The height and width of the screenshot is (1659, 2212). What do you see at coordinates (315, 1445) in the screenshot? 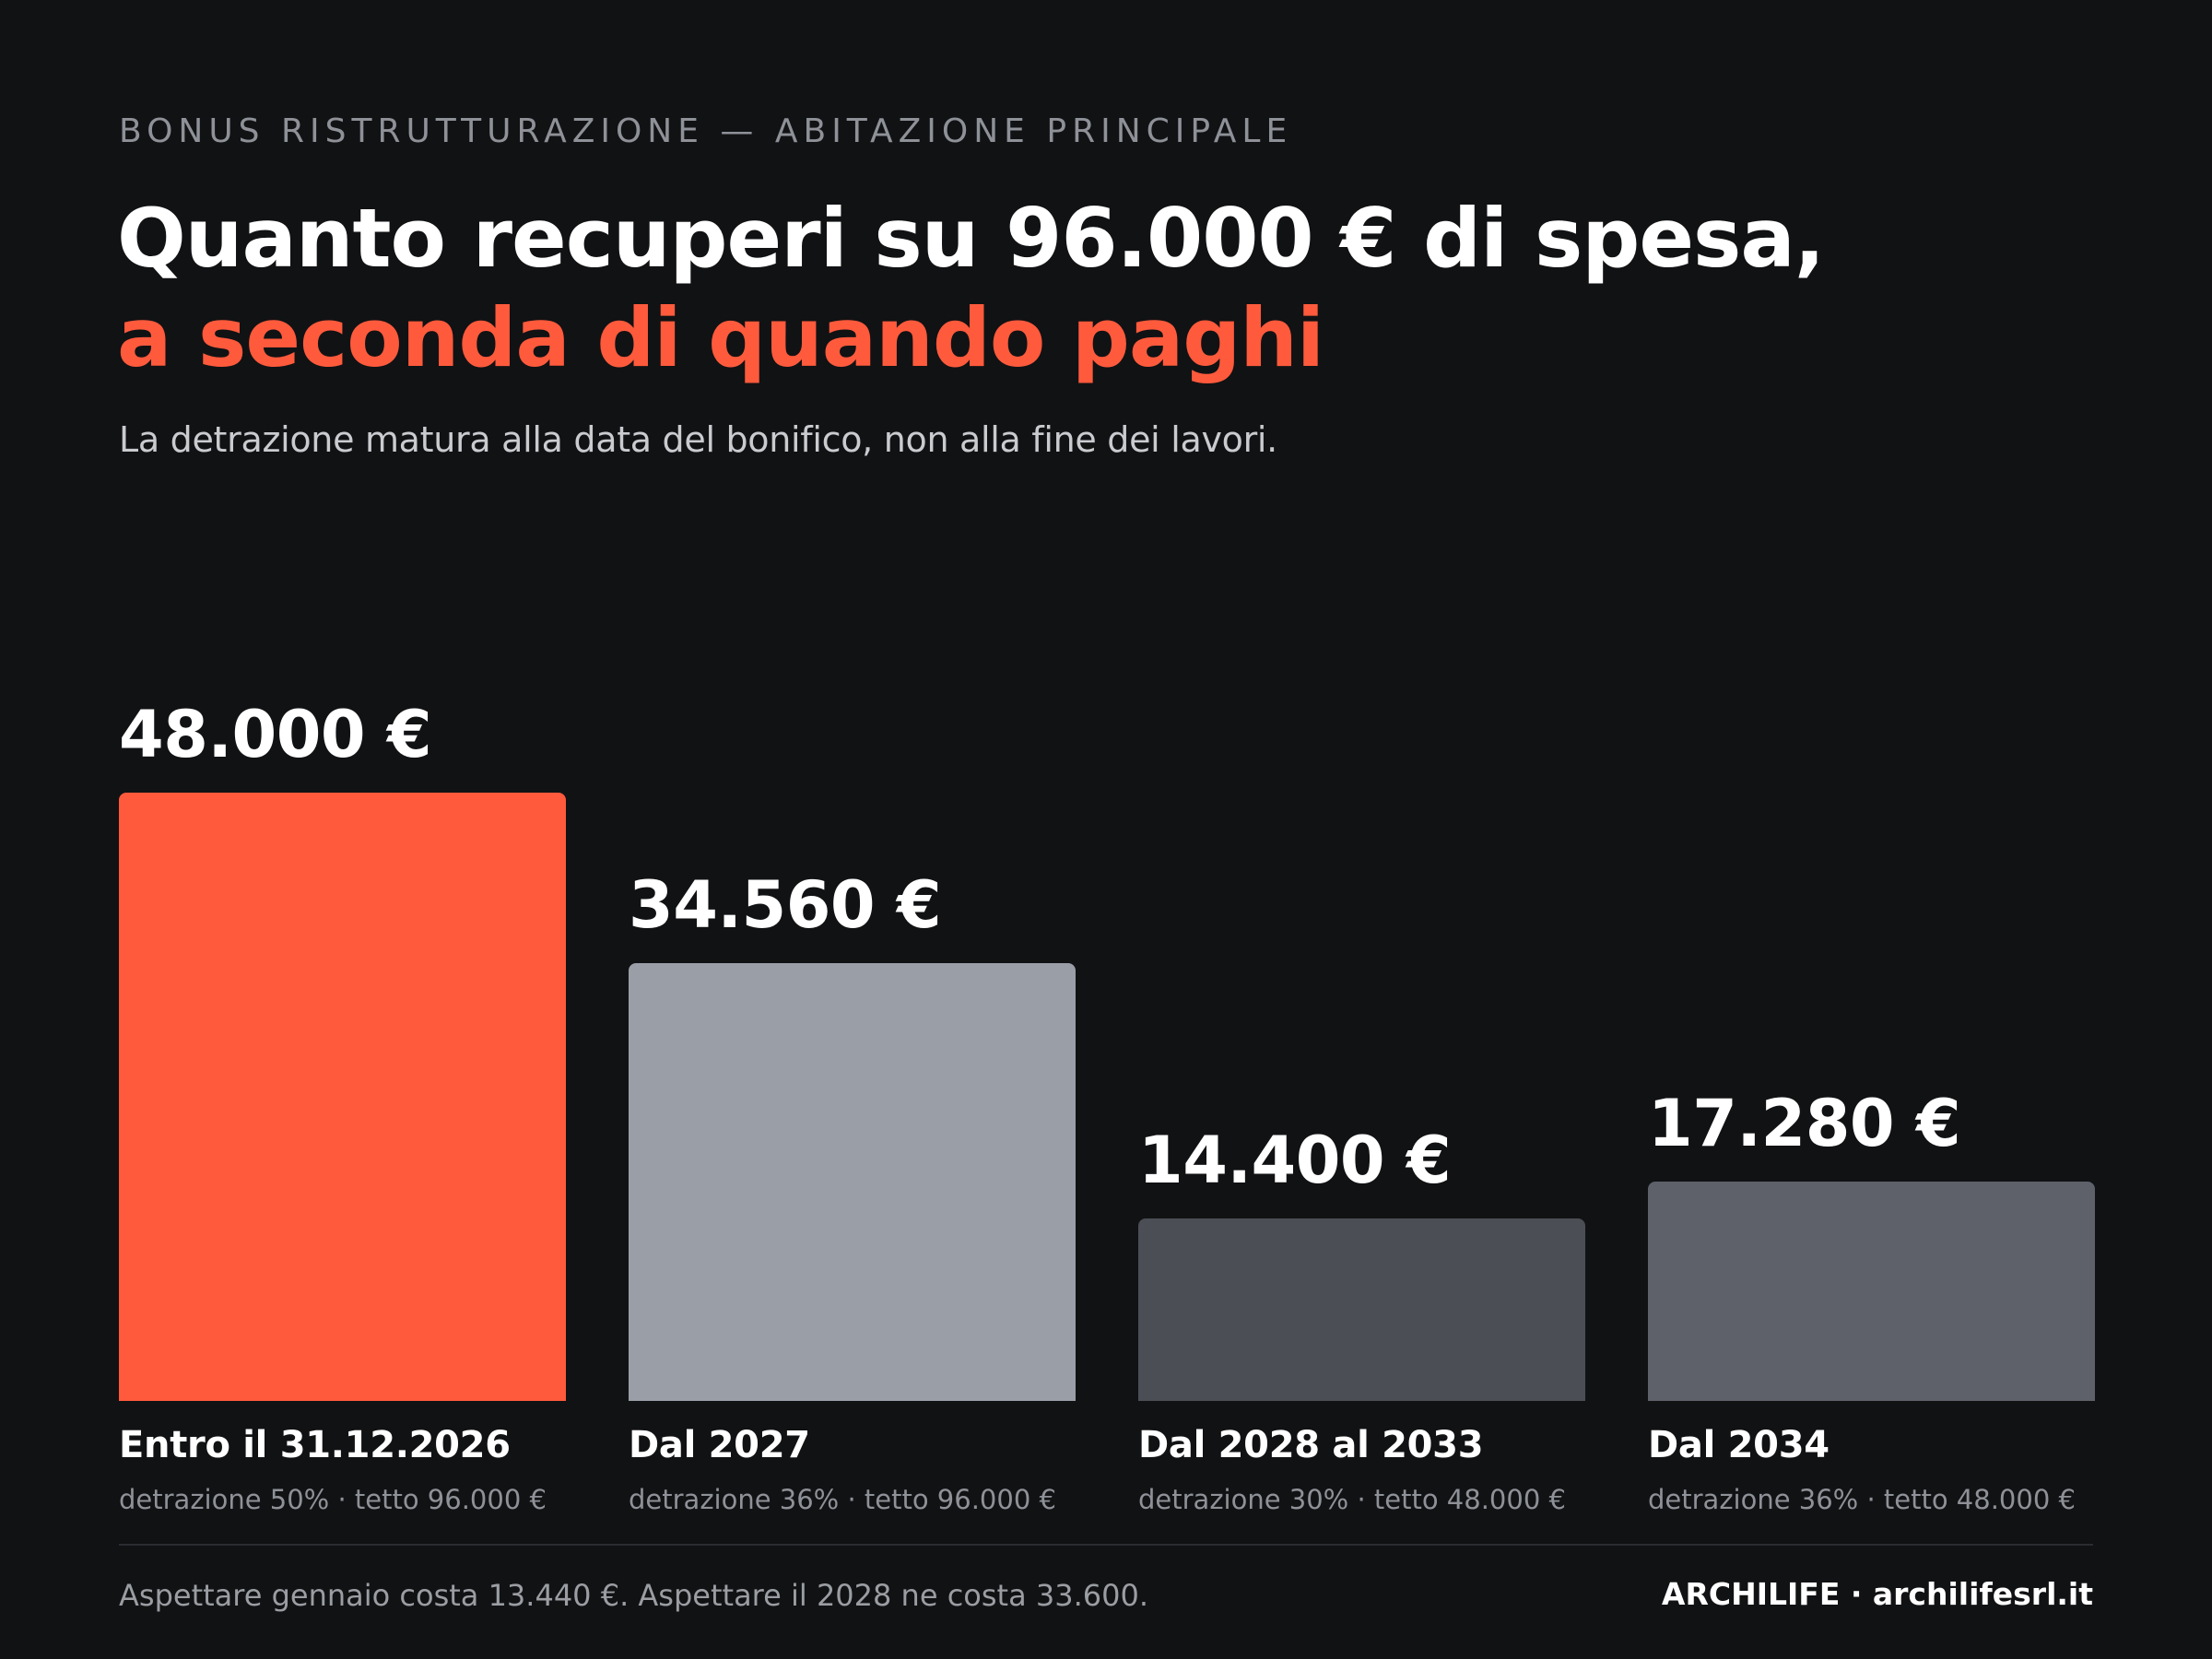
I see `category-label-1: Entro il 31.12.2026` at bounding box center [315, 1445].